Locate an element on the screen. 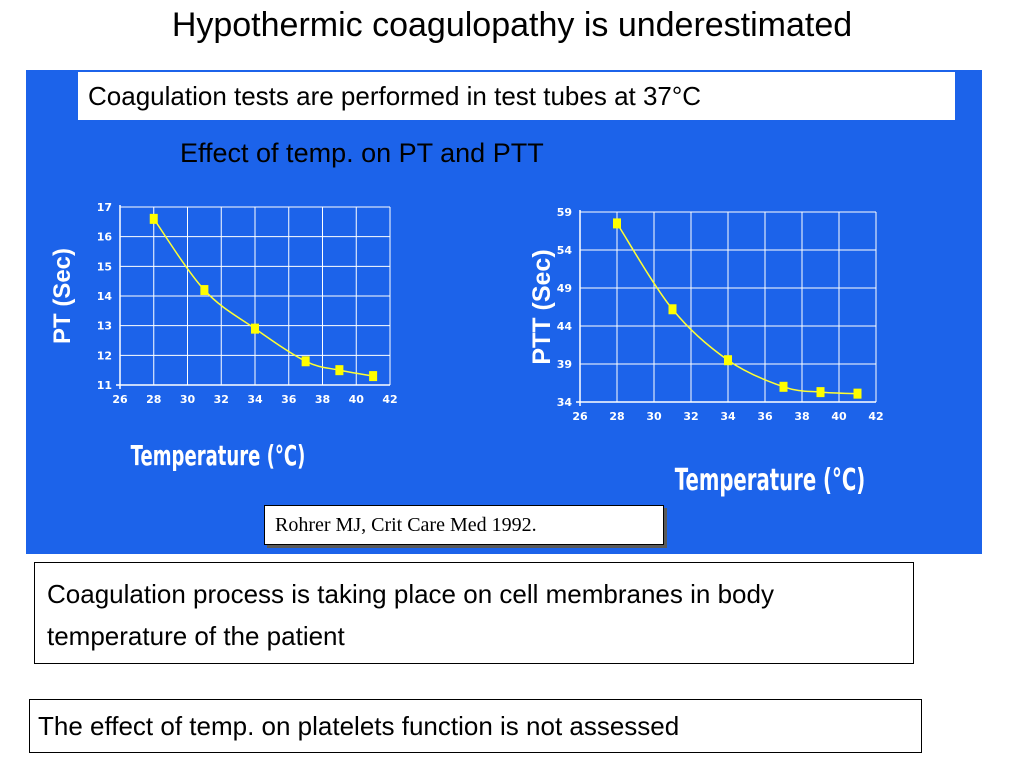 The width and height of the screenshot is (1024, 768). y-tick-label: 54 is located at coordinates (565, 250).